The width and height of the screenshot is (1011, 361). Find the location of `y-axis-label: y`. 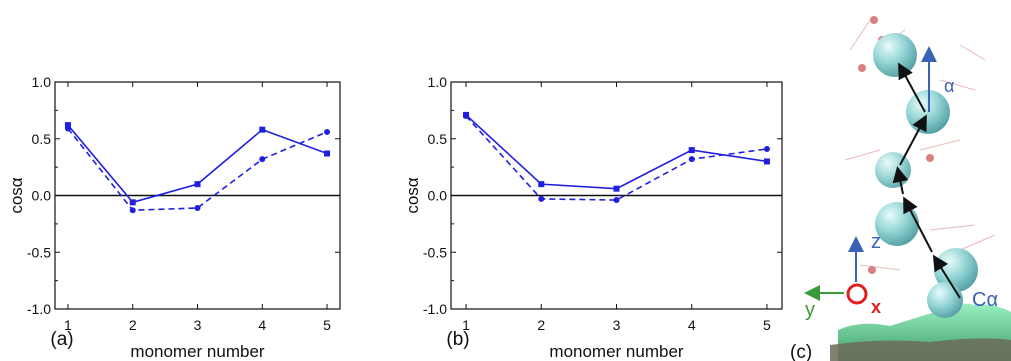

y-axis-label: y is located at coordinates (810, 310).